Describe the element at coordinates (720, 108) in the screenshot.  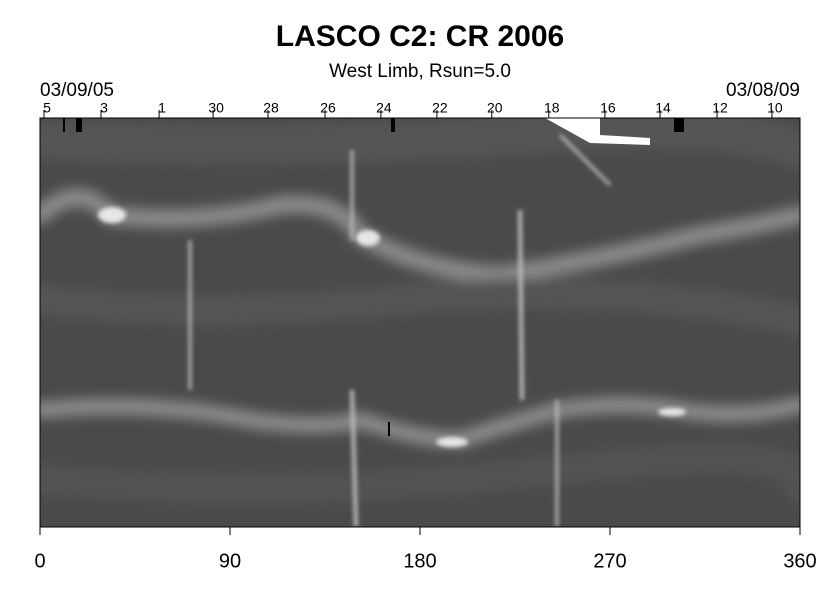
I see `top-tick-label: 12` at that location.